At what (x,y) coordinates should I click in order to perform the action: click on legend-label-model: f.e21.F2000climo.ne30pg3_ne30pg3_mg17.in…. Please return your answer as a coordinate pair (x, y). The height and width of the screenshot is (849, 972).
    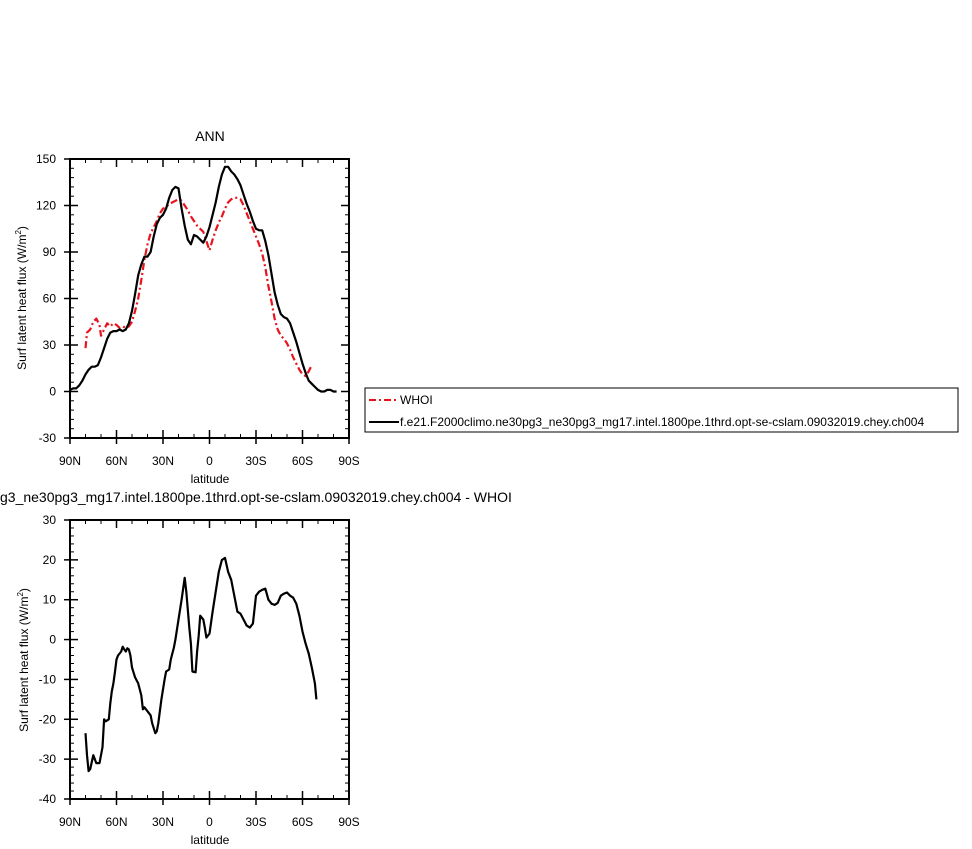
    Looking at the image, I should click on (662, 422).